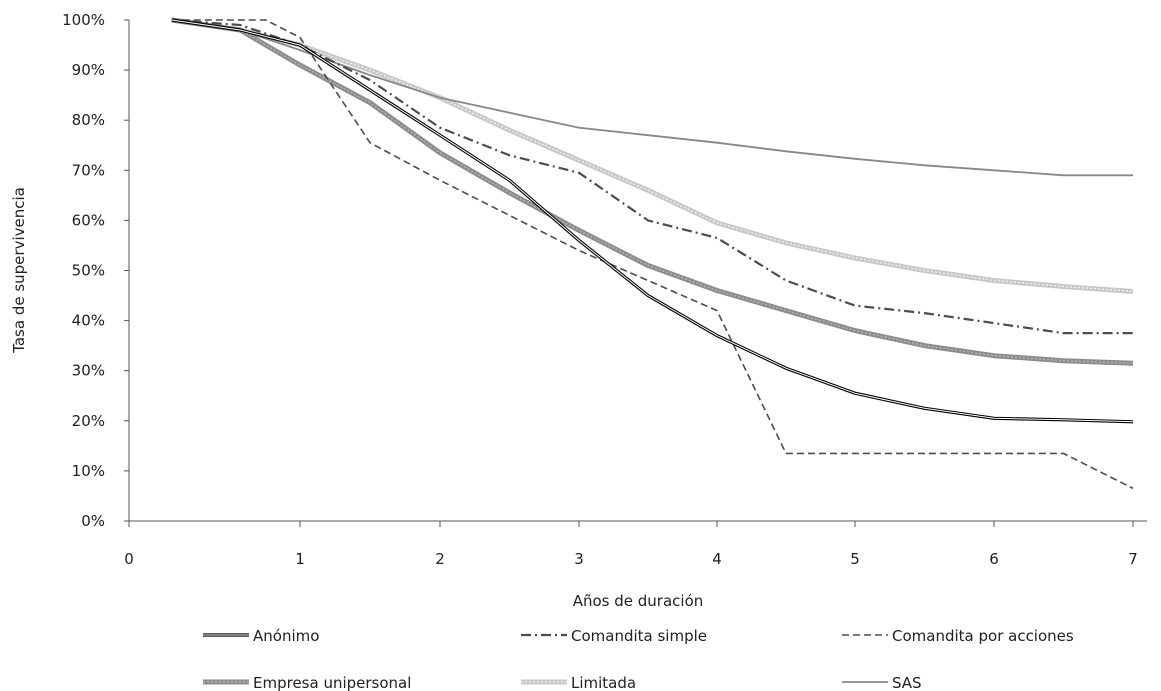  I want to click on y-tick-label: 50%, so click(88, 271).